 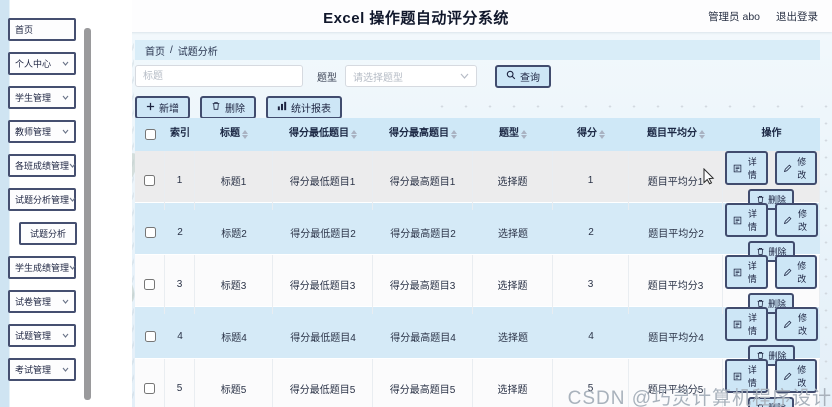 What do you see at coordinates (323, 338) in the screenshot?
I see `cell-lowest: 得分最低题目4` at bounding box center [323, 338].